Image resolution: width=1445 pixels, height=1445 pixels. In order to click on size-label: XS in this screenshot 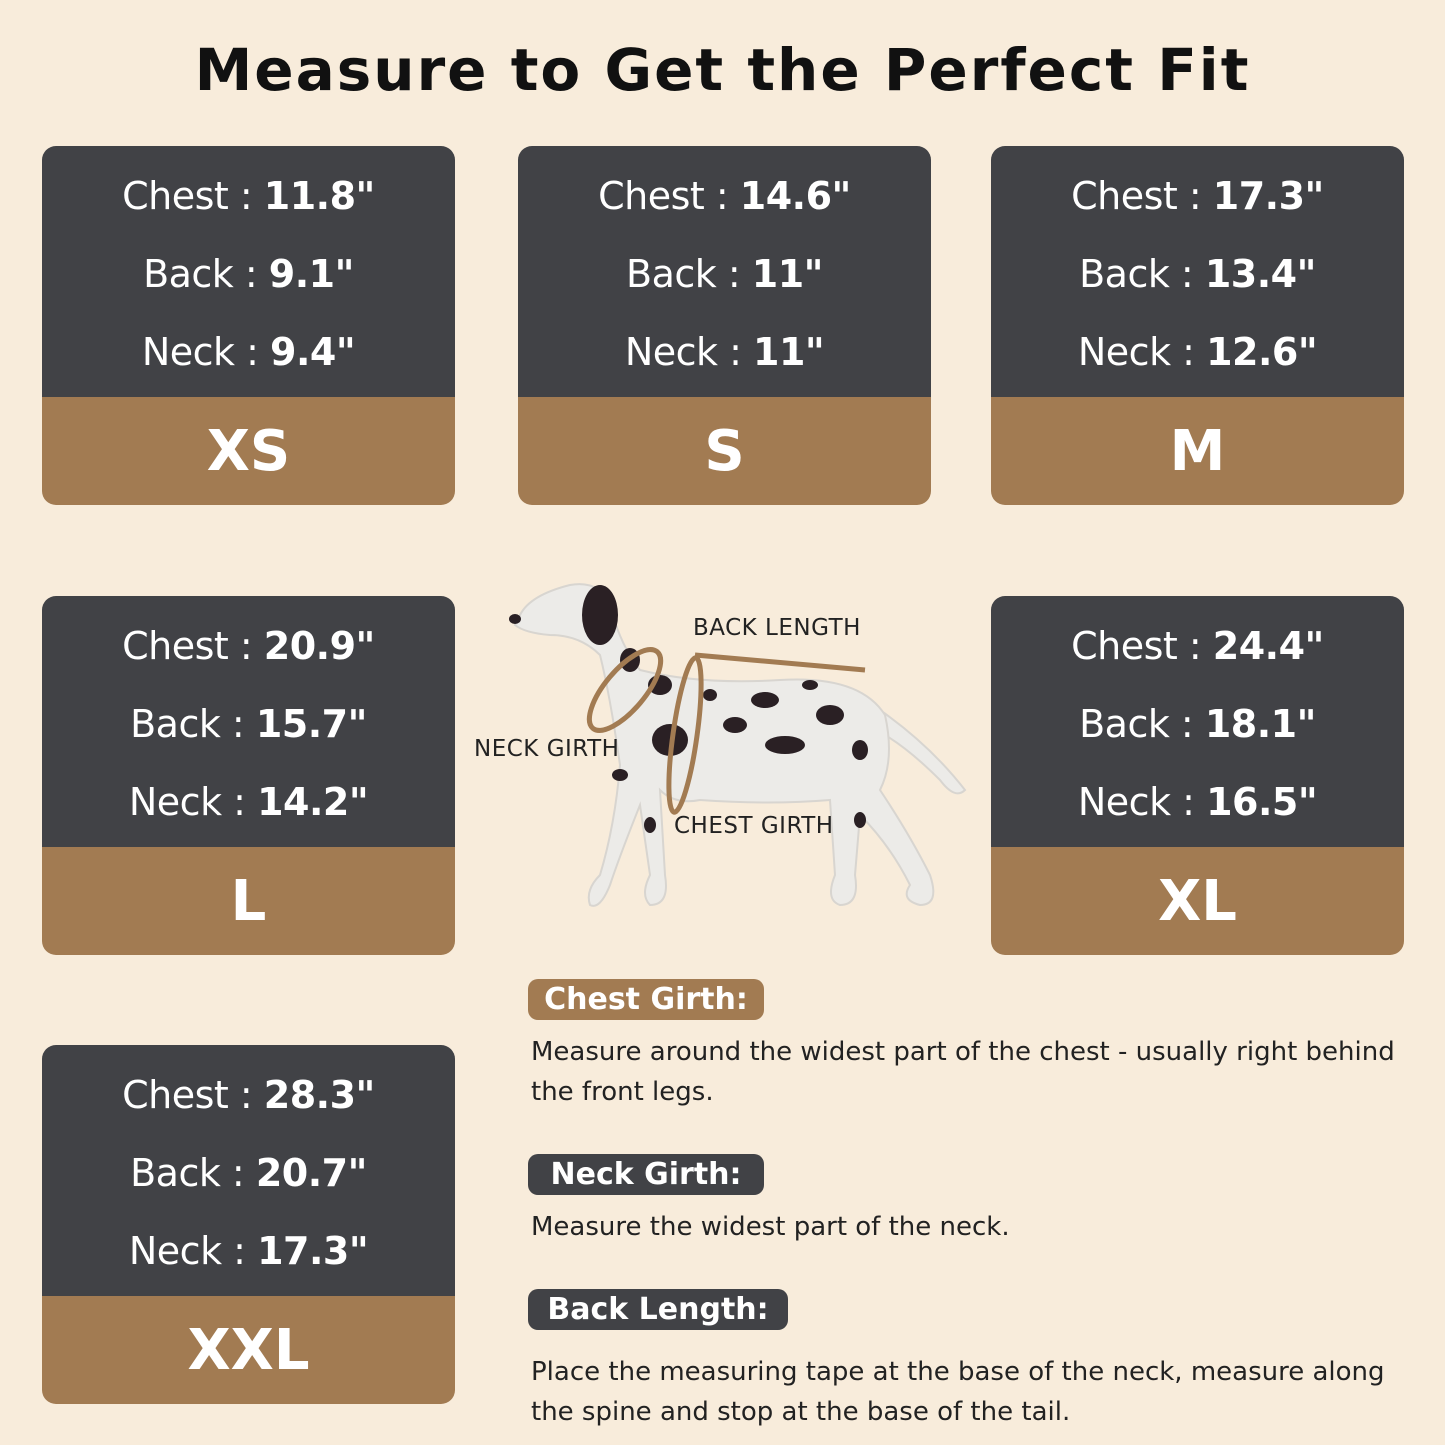, I will do `click(248, 451)`.